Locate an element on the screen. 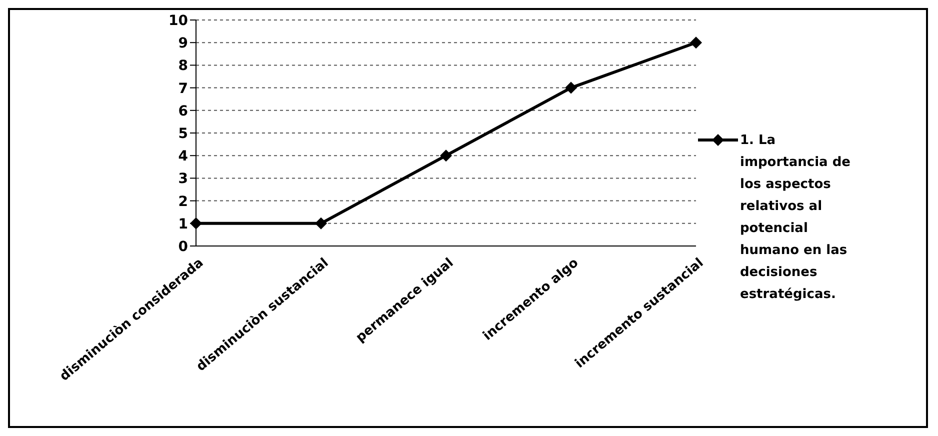  y-tick-label: 5 is located at coordinates (183, 134).